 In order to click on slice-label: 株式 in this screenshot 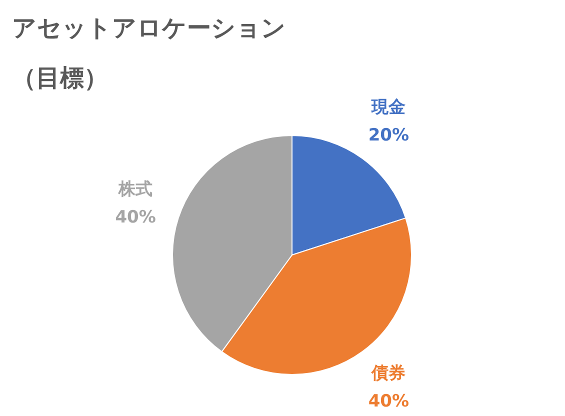, I will do `click(135, 190)`.